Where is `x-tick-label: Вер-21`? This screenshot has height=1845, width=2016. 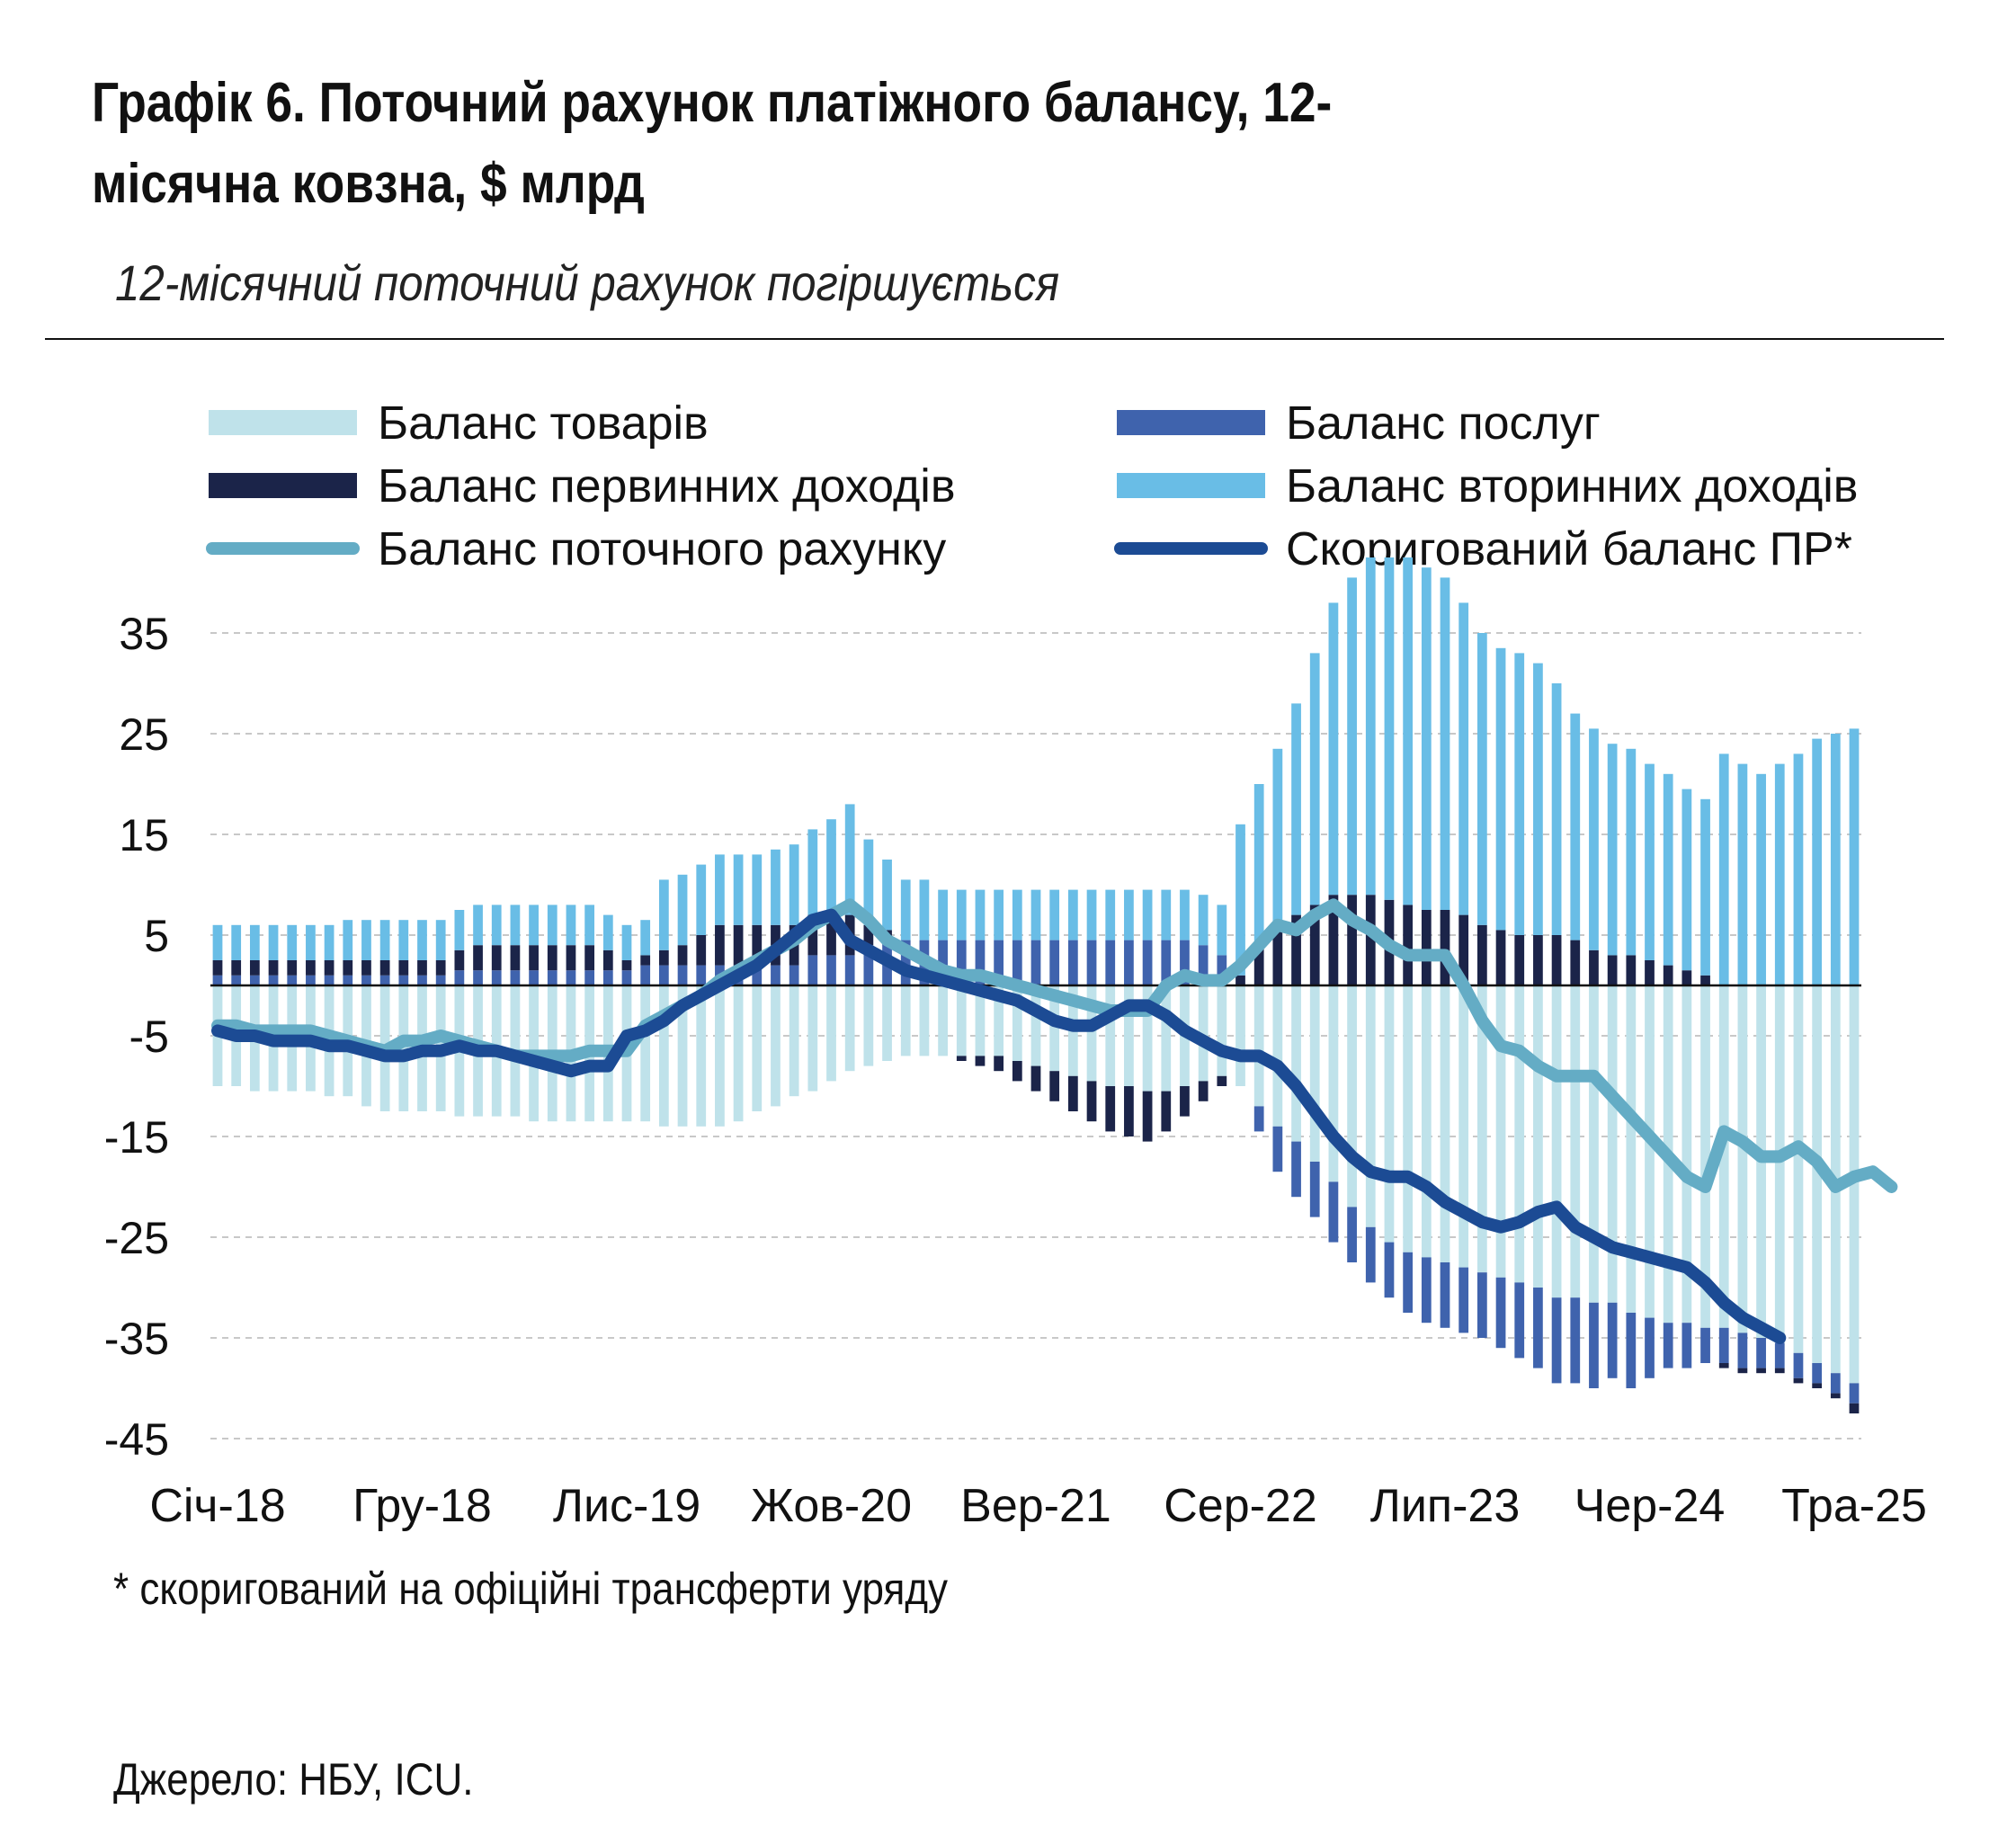 x-tick-label: Вер-21 is located at coordinates (1036, 1506).